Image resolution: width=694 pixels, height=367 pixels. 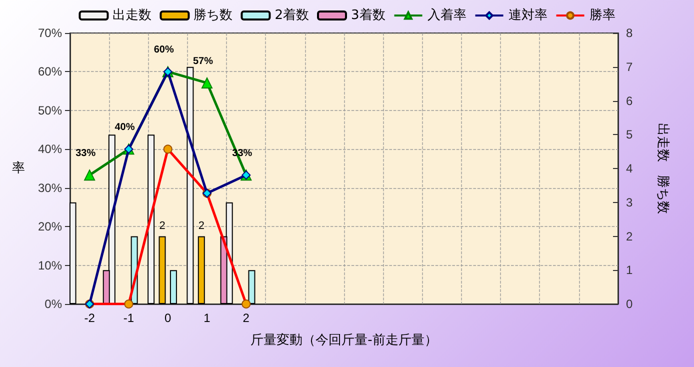 I want to click on data-label: 60%, so click(x=164, y=50).